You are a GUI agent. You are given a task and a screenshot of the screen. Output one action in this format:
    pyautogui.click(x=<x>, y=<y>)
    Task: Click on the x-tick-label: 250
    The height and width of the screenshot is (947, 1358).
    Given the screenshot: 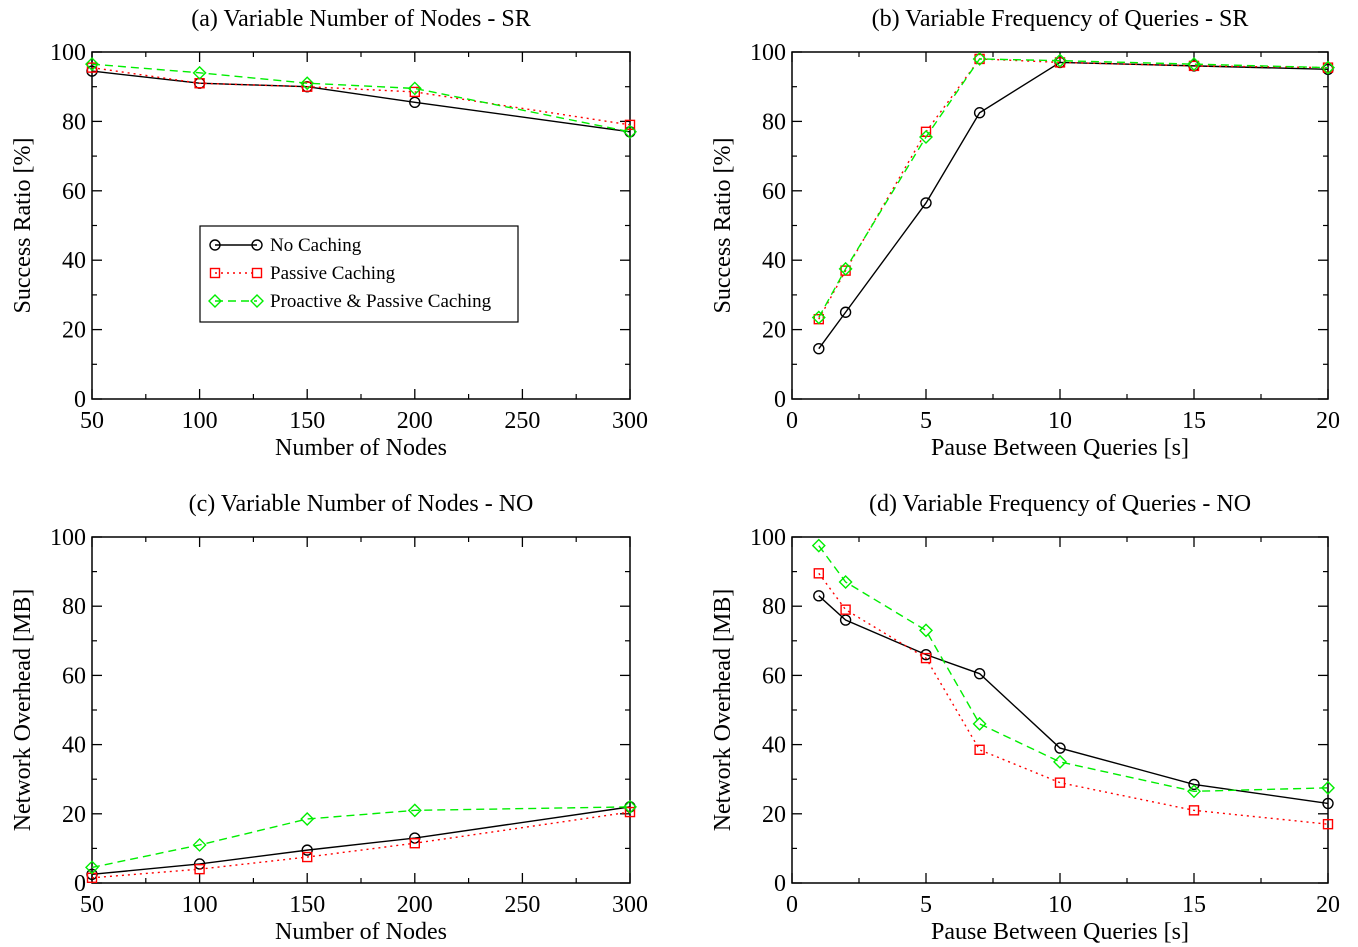 What is the action you would take?
    pyautogui.click(x=522, y=421)
    